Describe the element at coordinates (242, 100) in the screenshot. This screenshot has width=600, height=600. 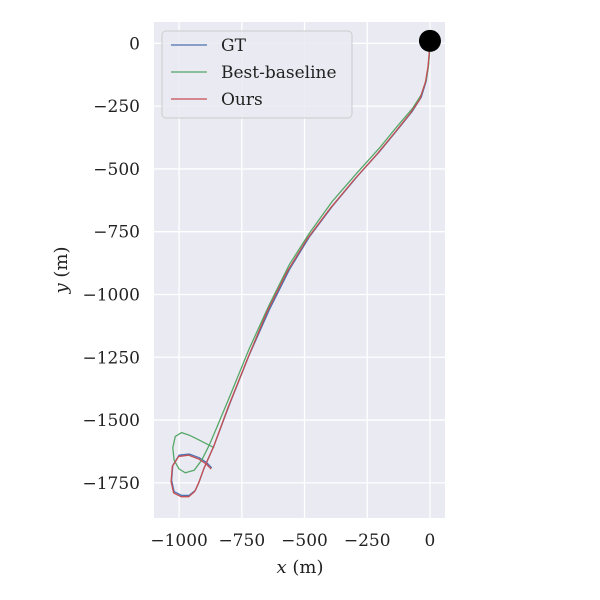
I see `legend-label-ours: Ours` at that location.